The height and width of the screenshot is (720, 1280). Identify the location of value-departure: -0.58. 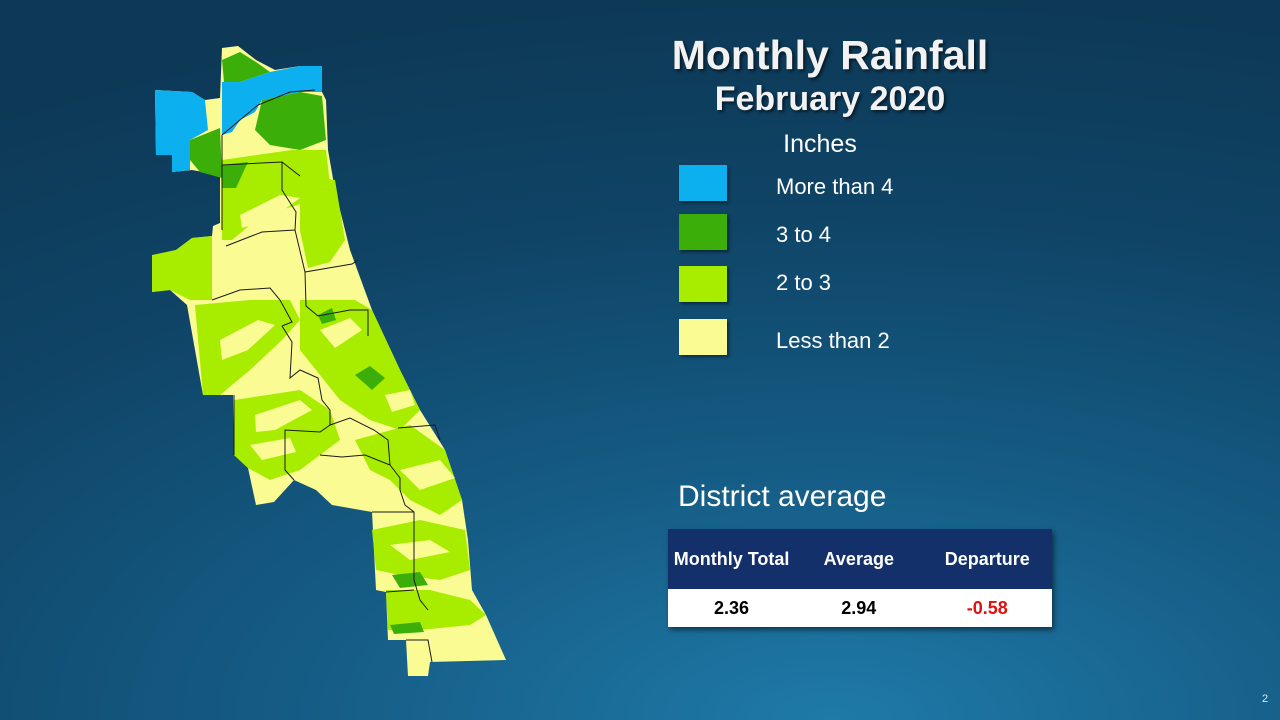
(987, 608).